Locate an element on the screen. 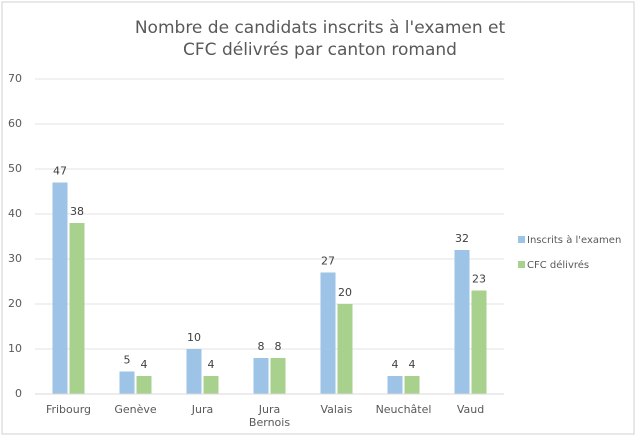 This screenshot has width=637, height=441. x-tick-label: Vaud is located at coordinates (470, 409).